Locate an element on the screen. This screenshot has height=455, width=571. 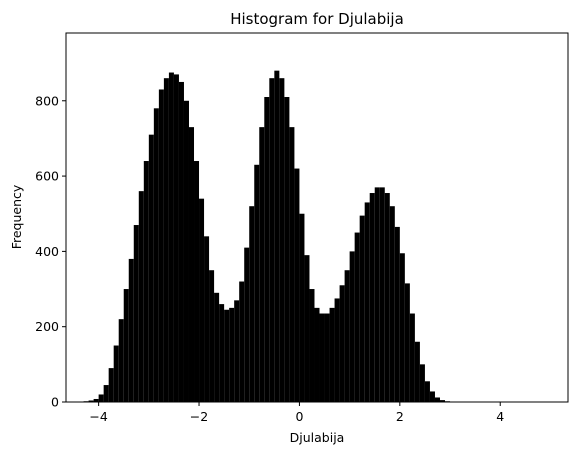
y-axis-ticks: 0 200 400 600 800 is located at coordinates (50, 251).